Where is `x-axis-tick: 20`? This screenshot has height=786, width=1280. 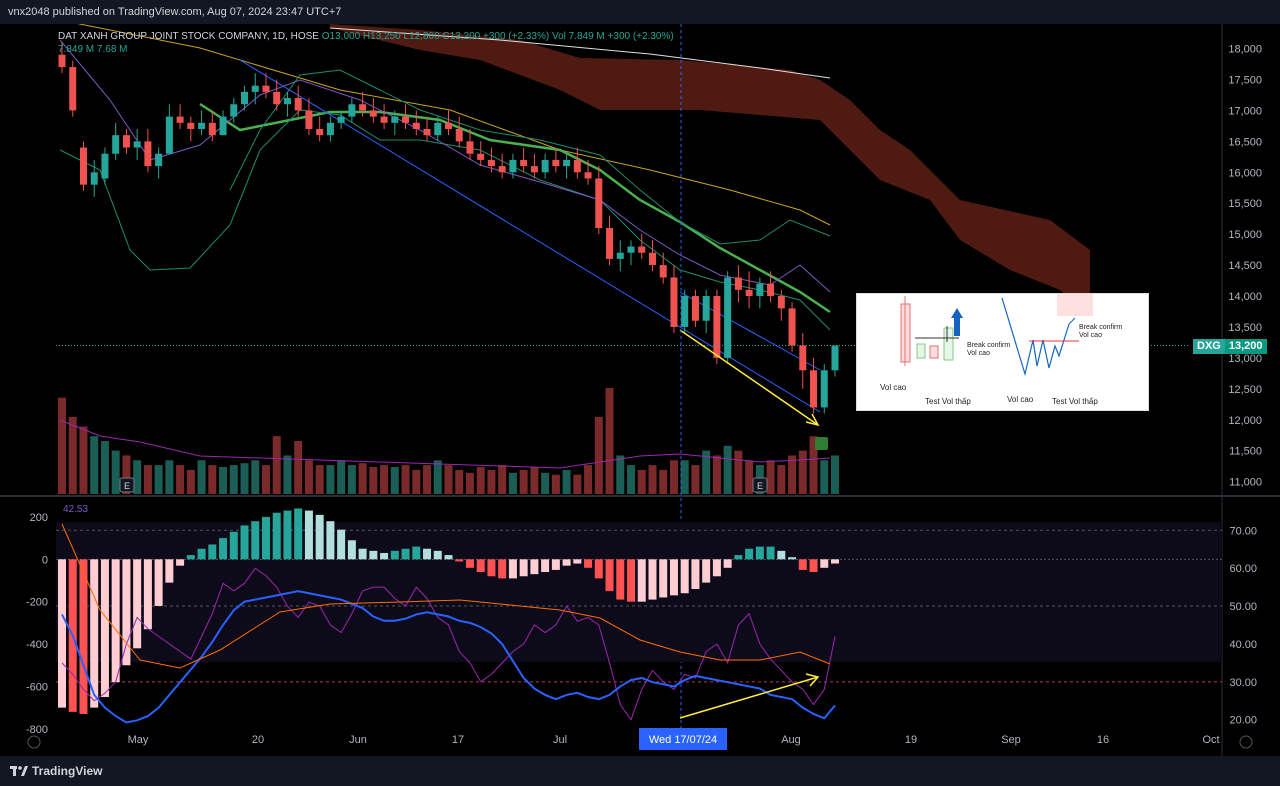 x-axis-tick: 20 is located at coordinates (258, 740).